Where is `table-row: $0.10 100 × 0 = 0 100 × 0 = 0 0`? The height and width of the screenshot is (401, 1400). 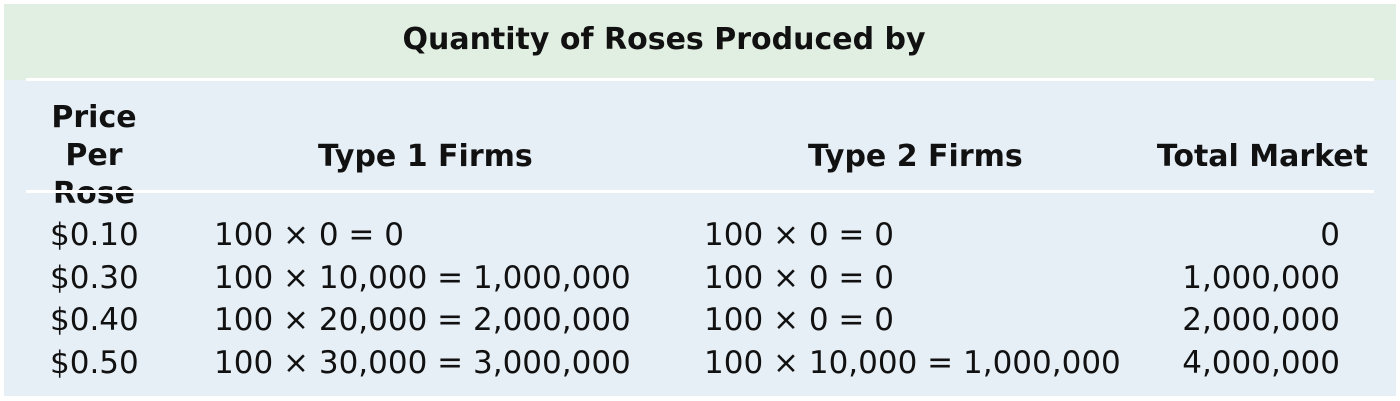 table-row: $0.10 100 × 0 = 0 100 × 0 = 0 0 is located at coordinates (700, 235).